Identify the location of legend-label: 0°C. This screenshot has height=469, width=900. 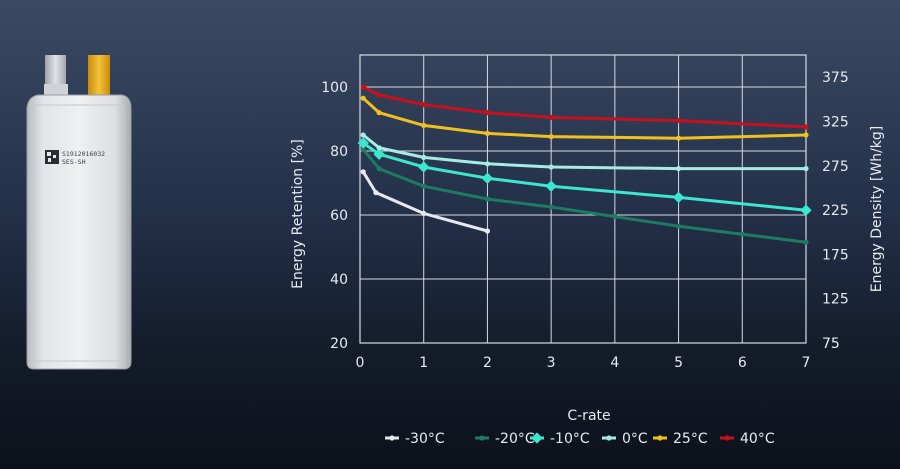
(635, 439).